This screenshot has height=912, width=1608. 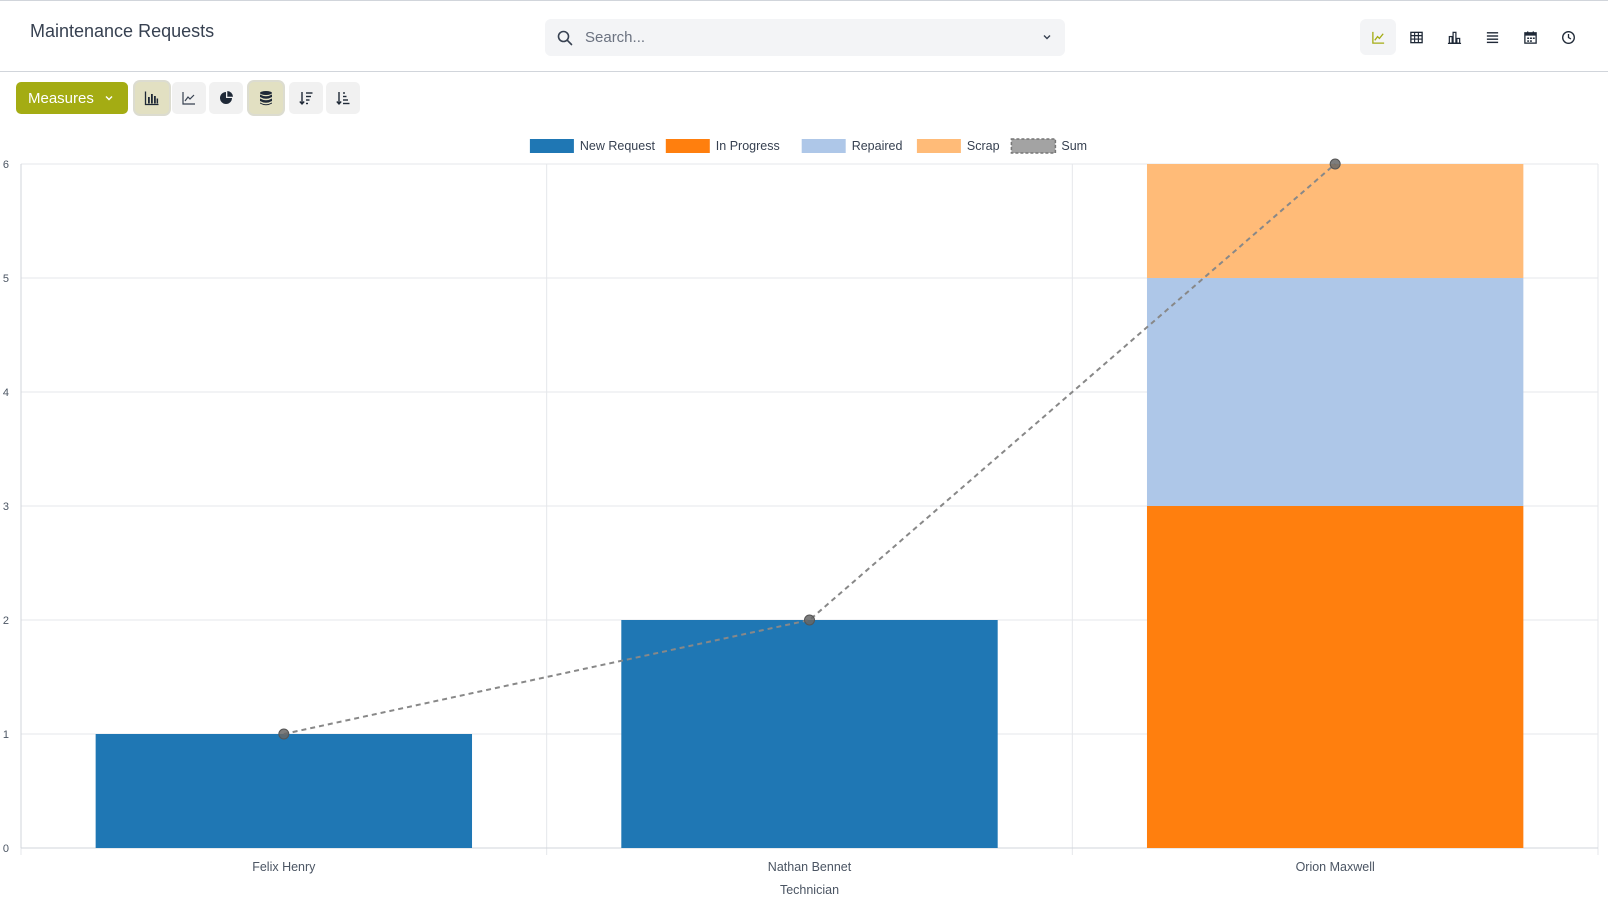 I want to click on search-bar, so click(x=805, y=37).